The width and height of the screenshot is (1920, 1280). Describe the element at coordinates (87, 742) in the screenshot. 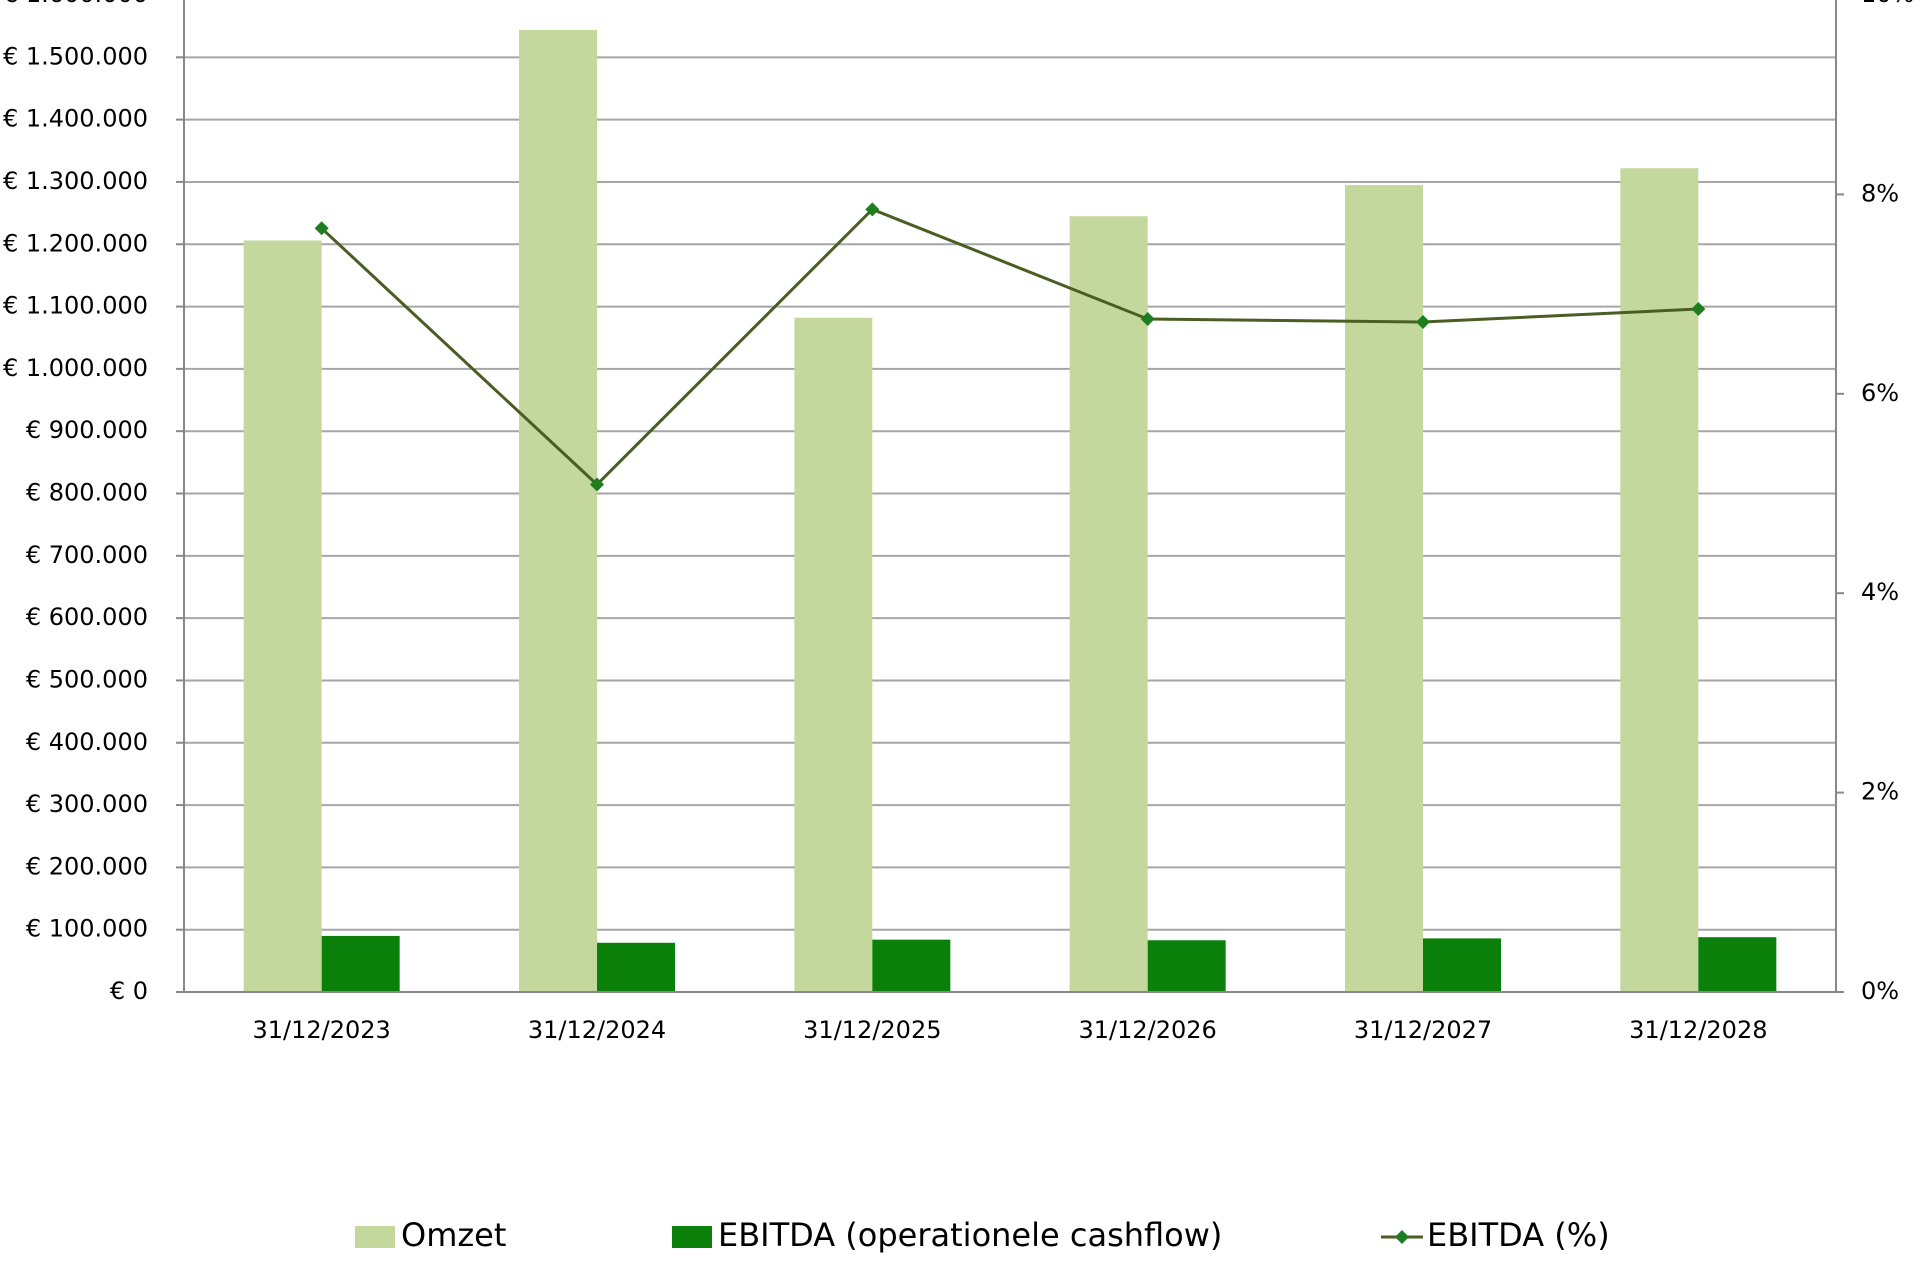

I see `y-tick-label: € 400.000` at that location.